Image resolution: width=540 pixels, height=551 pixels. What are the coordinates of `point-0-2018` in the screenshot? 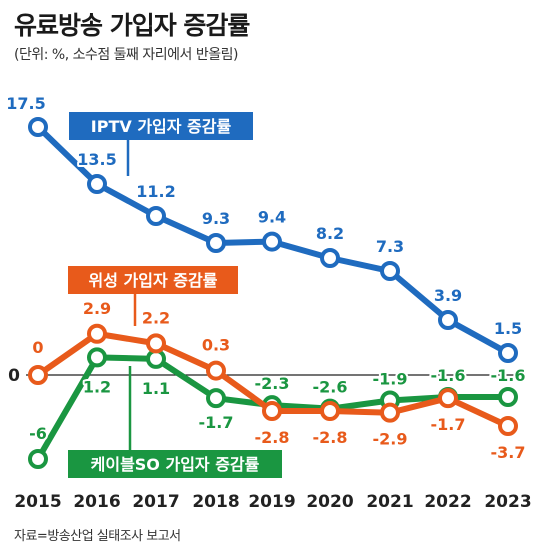 It's located at (216, 243).